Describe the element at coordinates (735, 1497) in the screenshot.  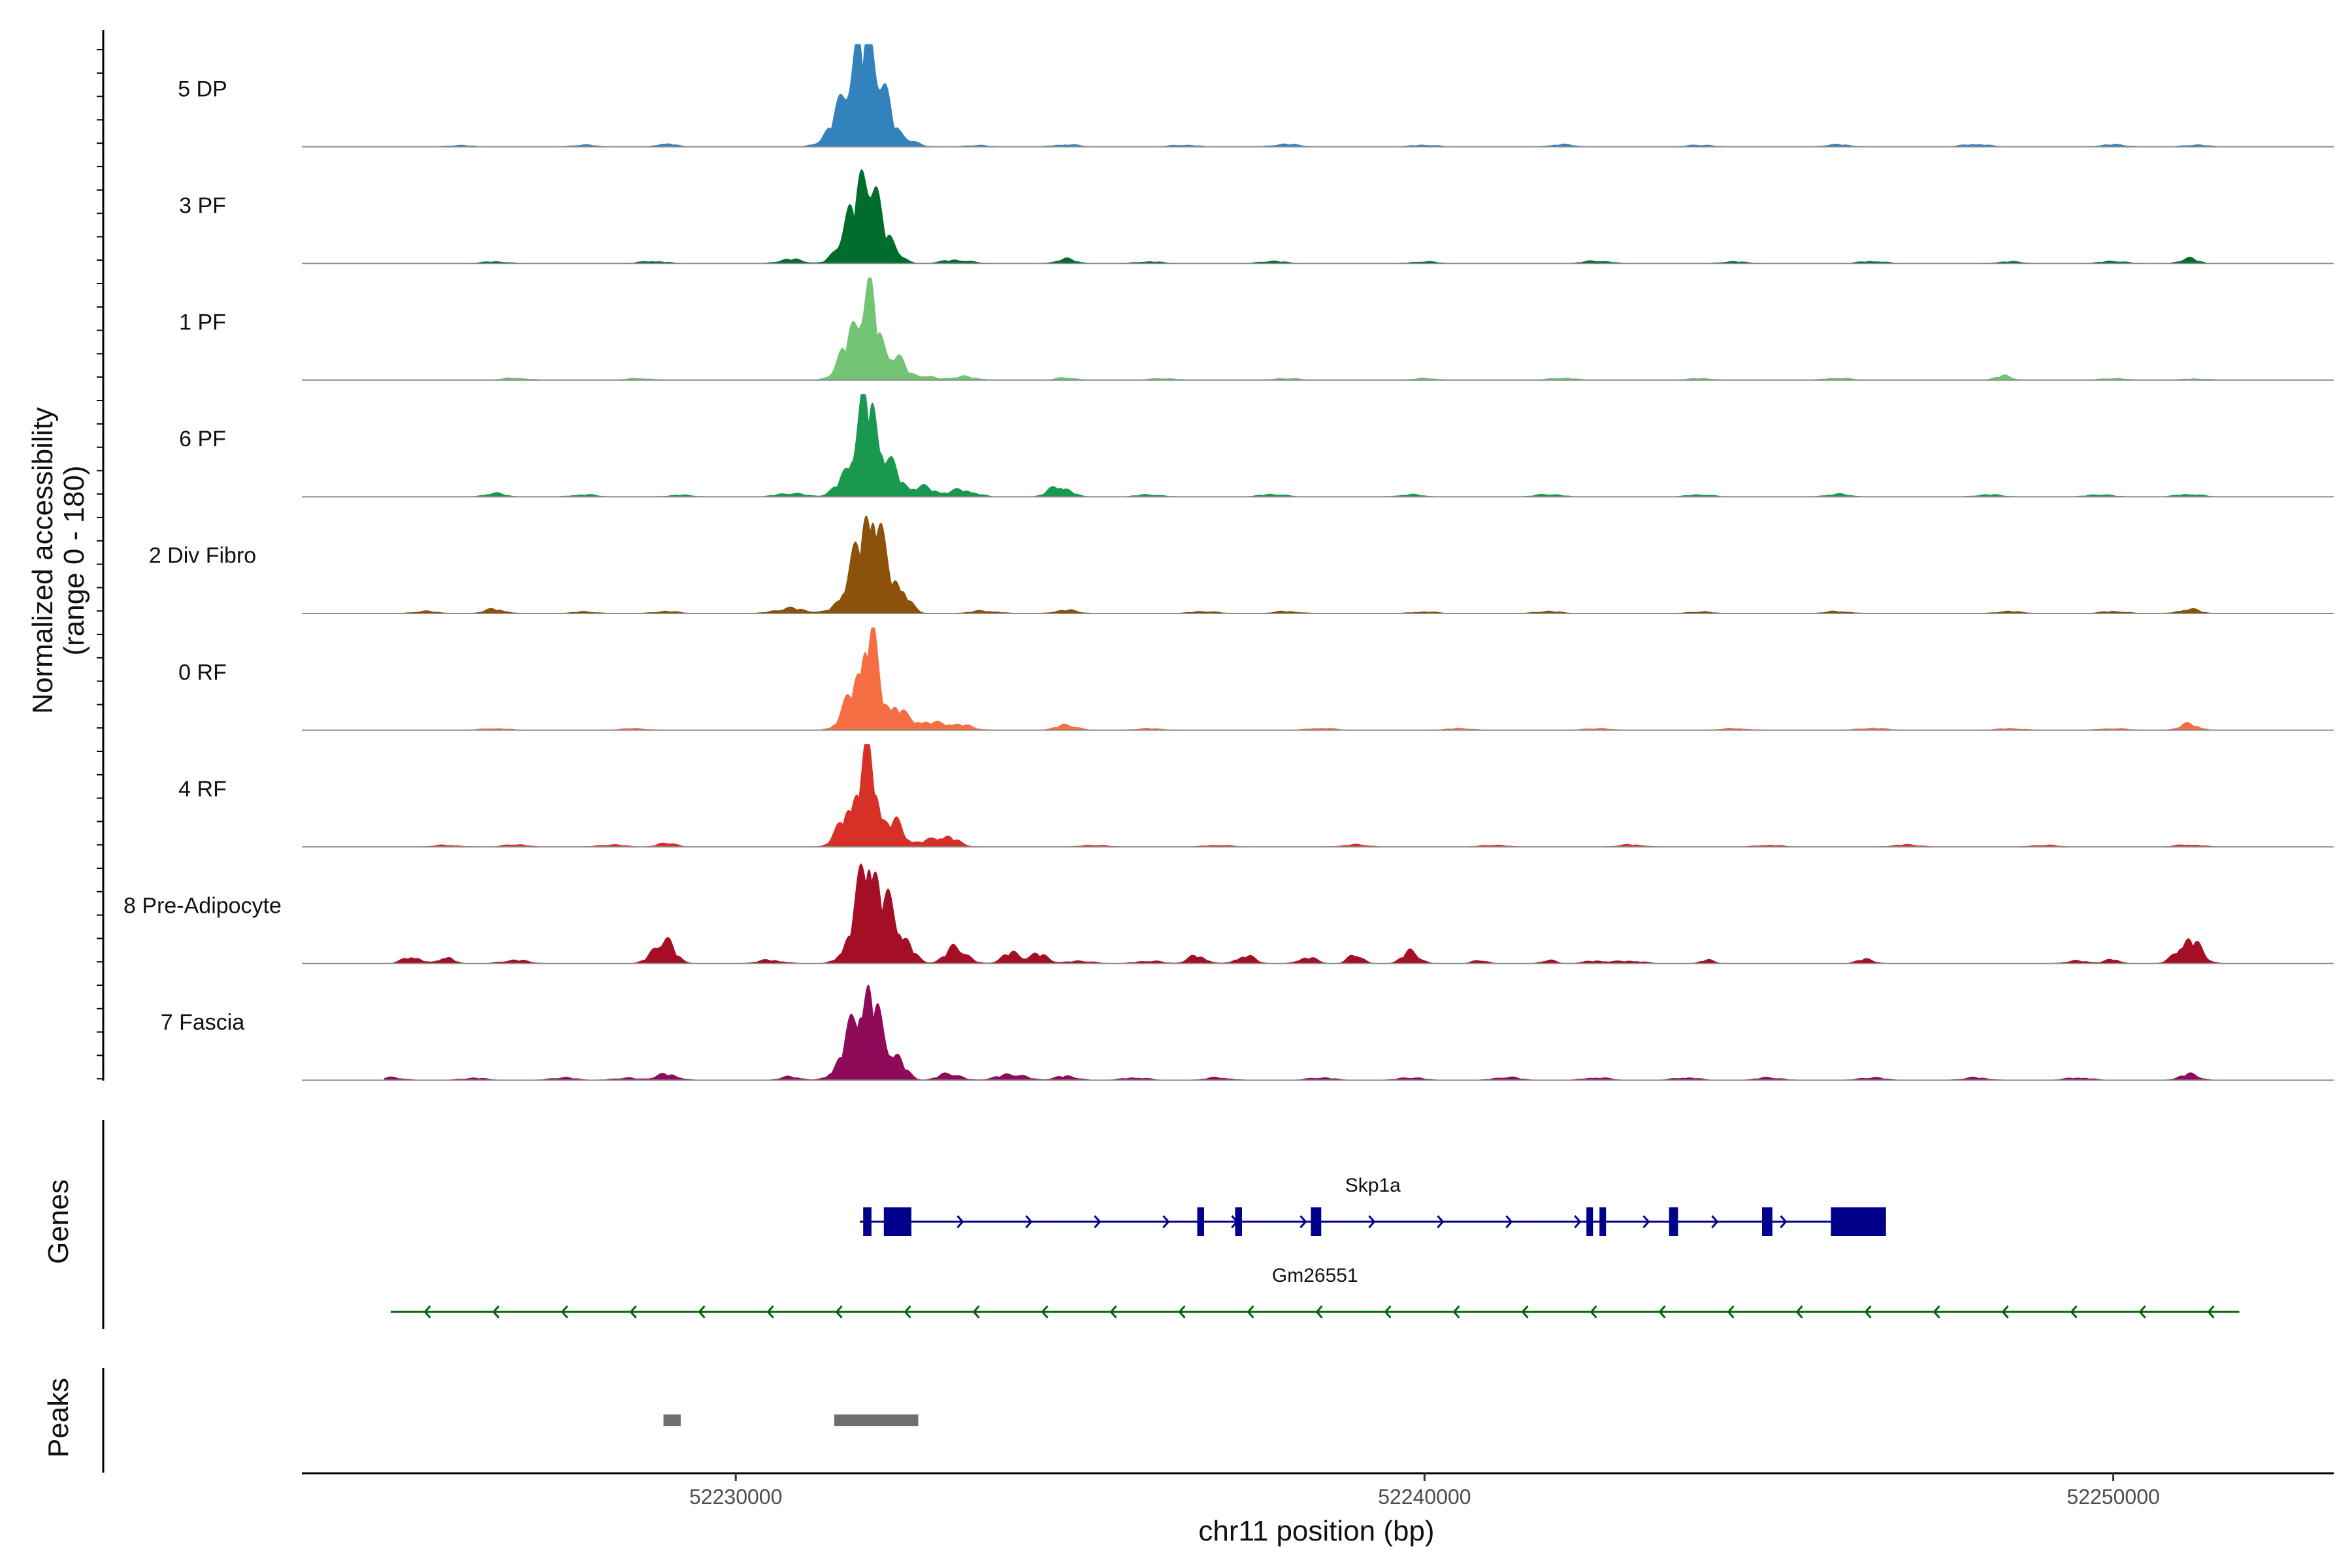
I see `x-tick-label: 52230000` at that location.